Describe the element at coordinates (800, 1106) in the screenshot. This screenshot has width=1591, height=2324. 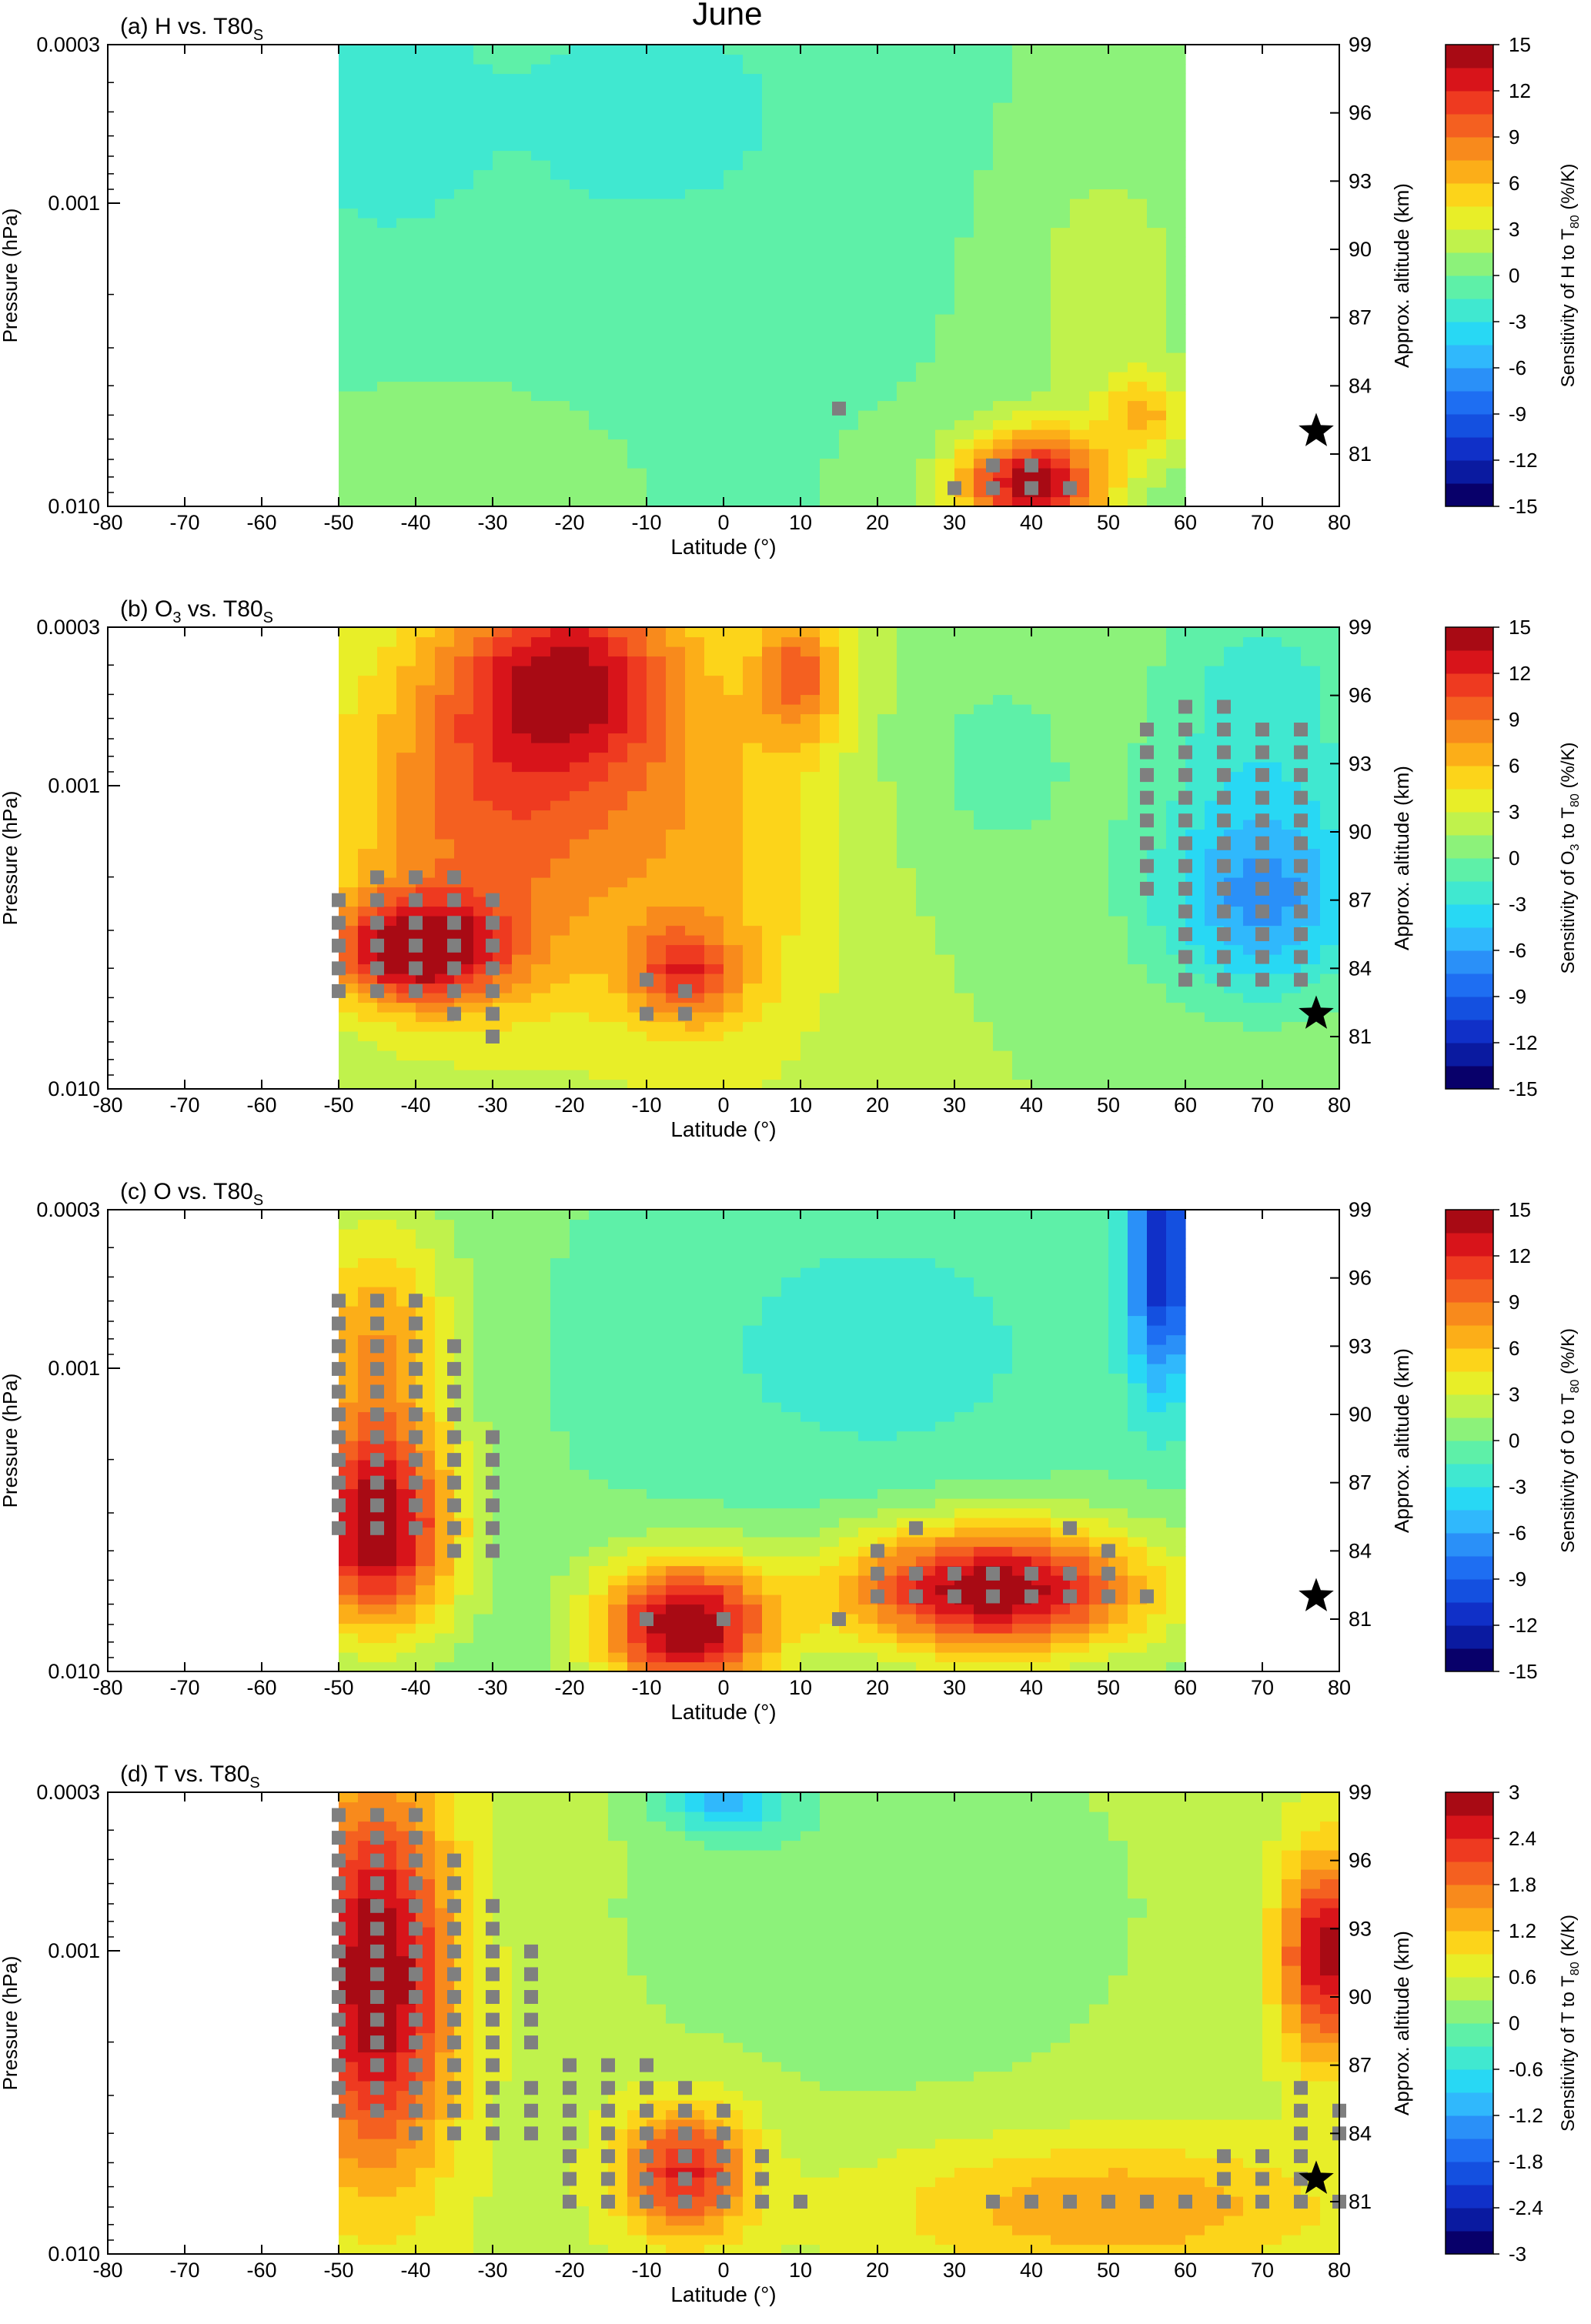
I see `x-tick-label: 10` at that location.